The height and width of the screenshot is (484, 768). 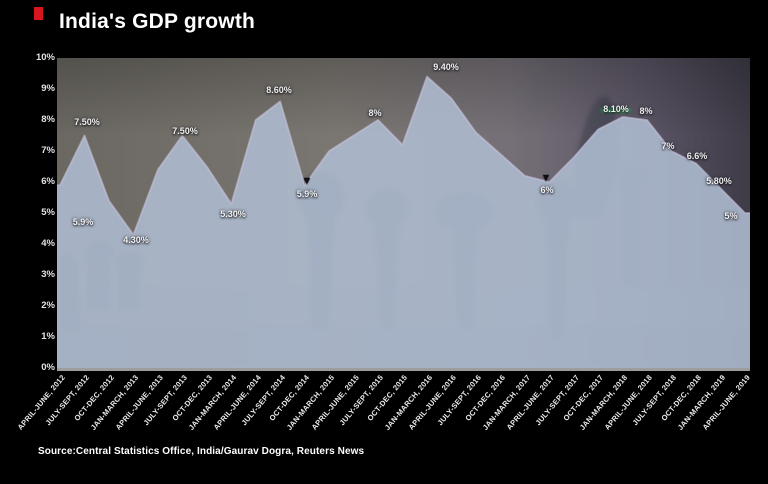 What do you see at coordinates (403, 369) in the screenshot?
I see `x-axis-line` at bounding box center [403, 369].